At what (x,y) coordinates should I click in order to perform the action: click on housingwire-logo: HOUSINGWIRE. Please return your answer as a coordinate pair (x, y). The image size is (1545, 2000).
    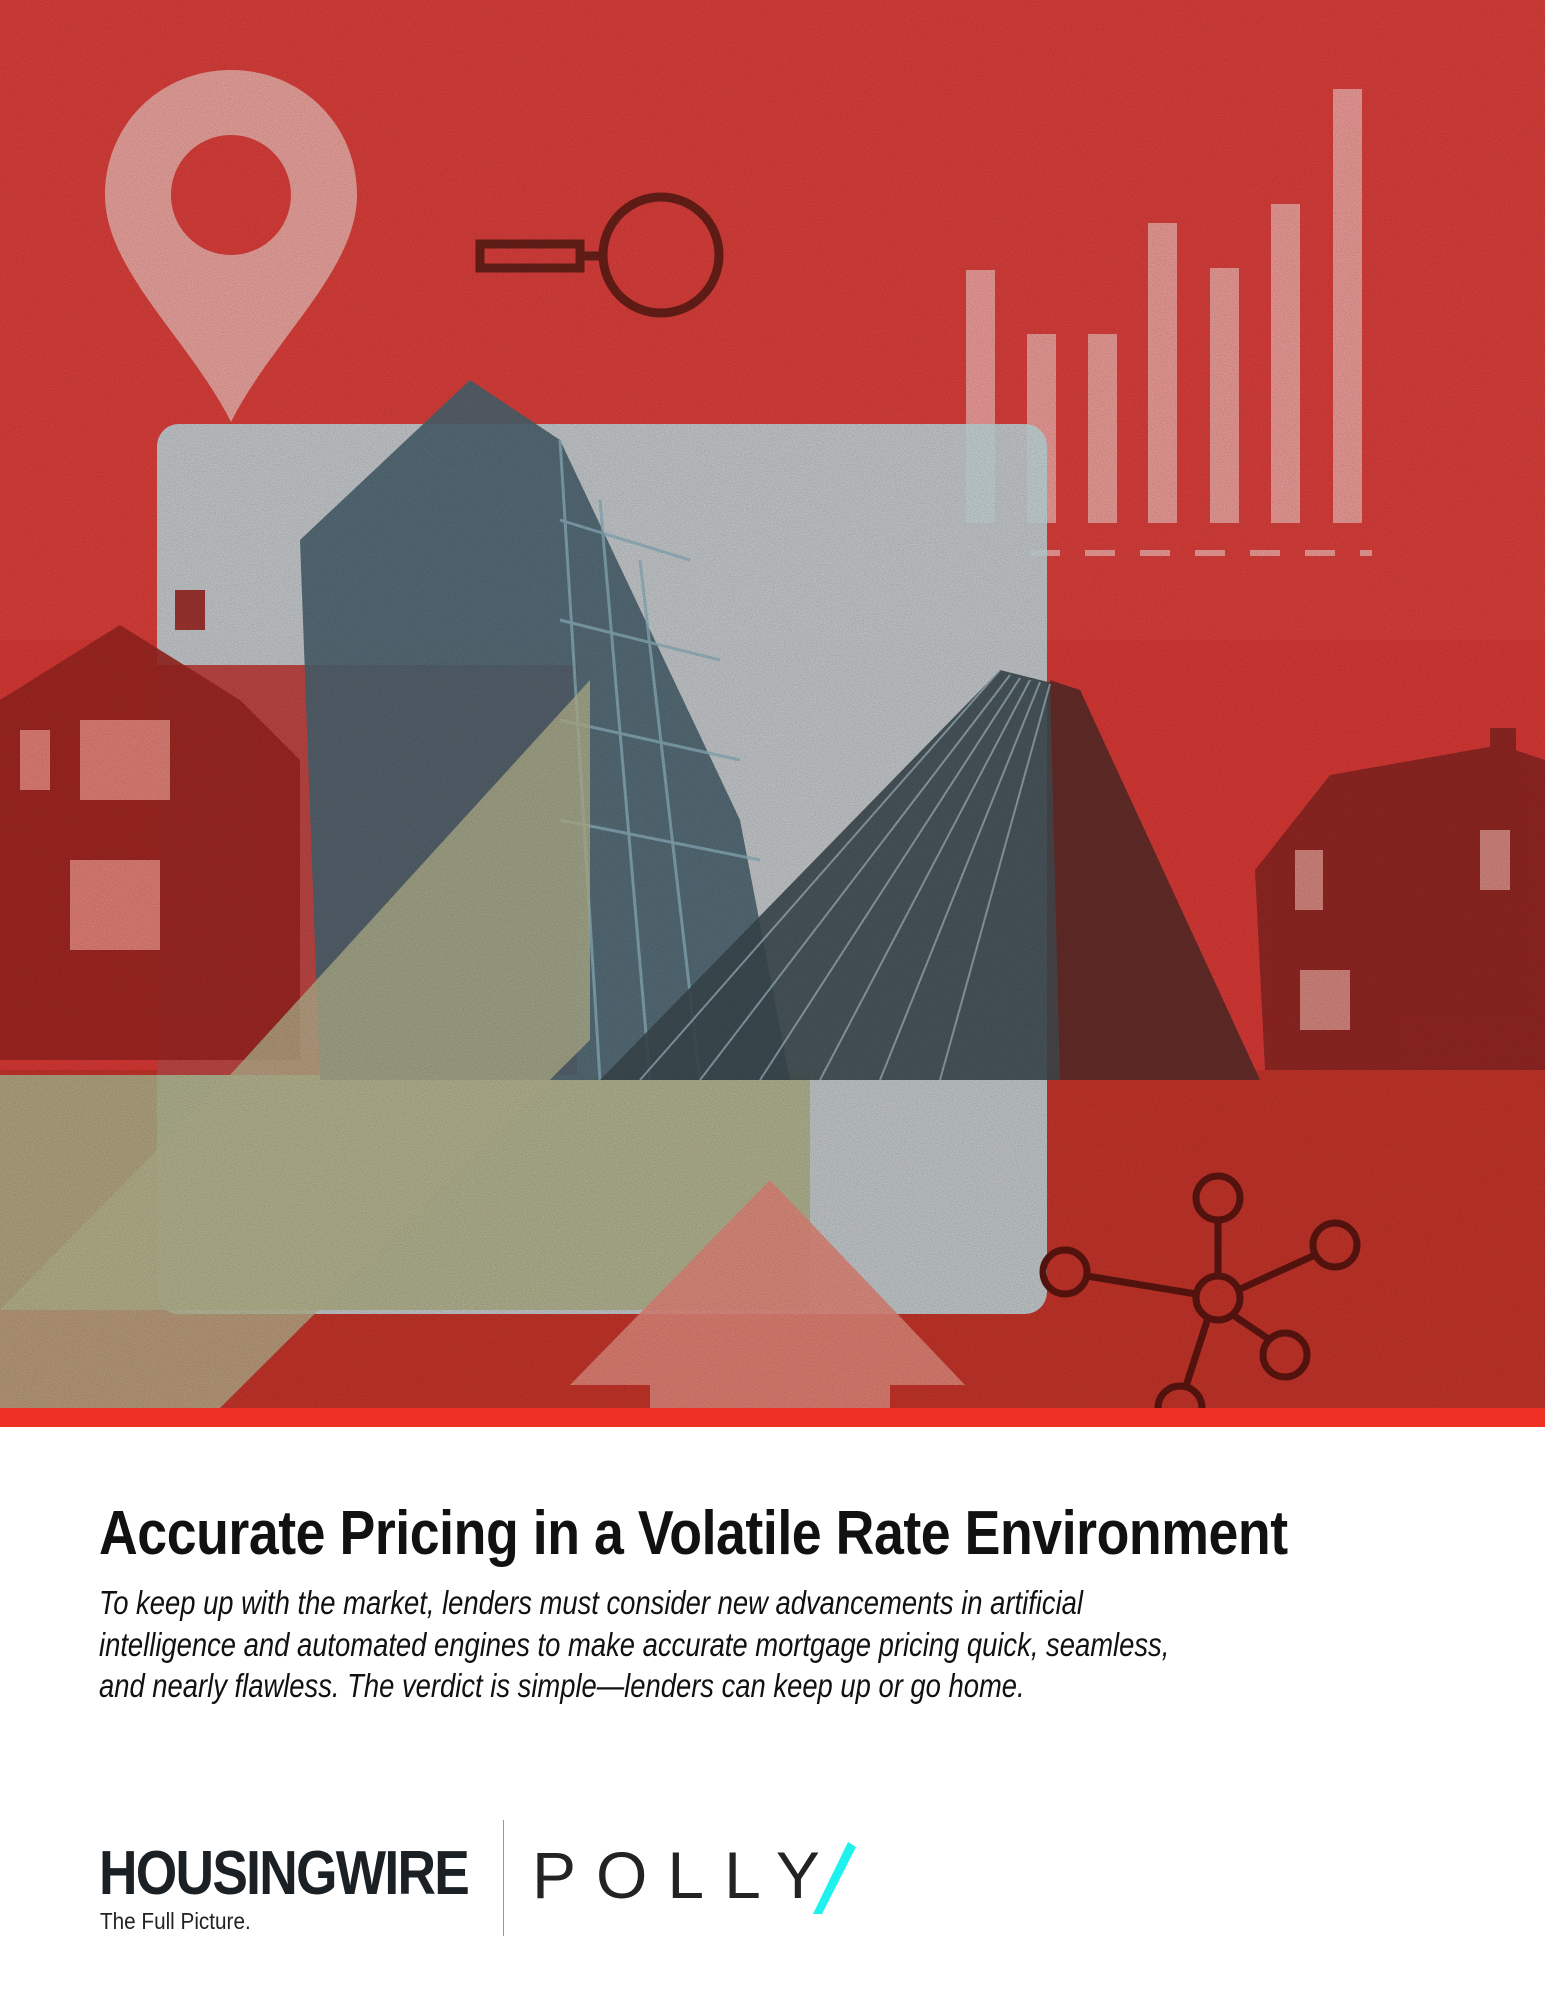
    Looking at the image, I should click on (284, 1873).